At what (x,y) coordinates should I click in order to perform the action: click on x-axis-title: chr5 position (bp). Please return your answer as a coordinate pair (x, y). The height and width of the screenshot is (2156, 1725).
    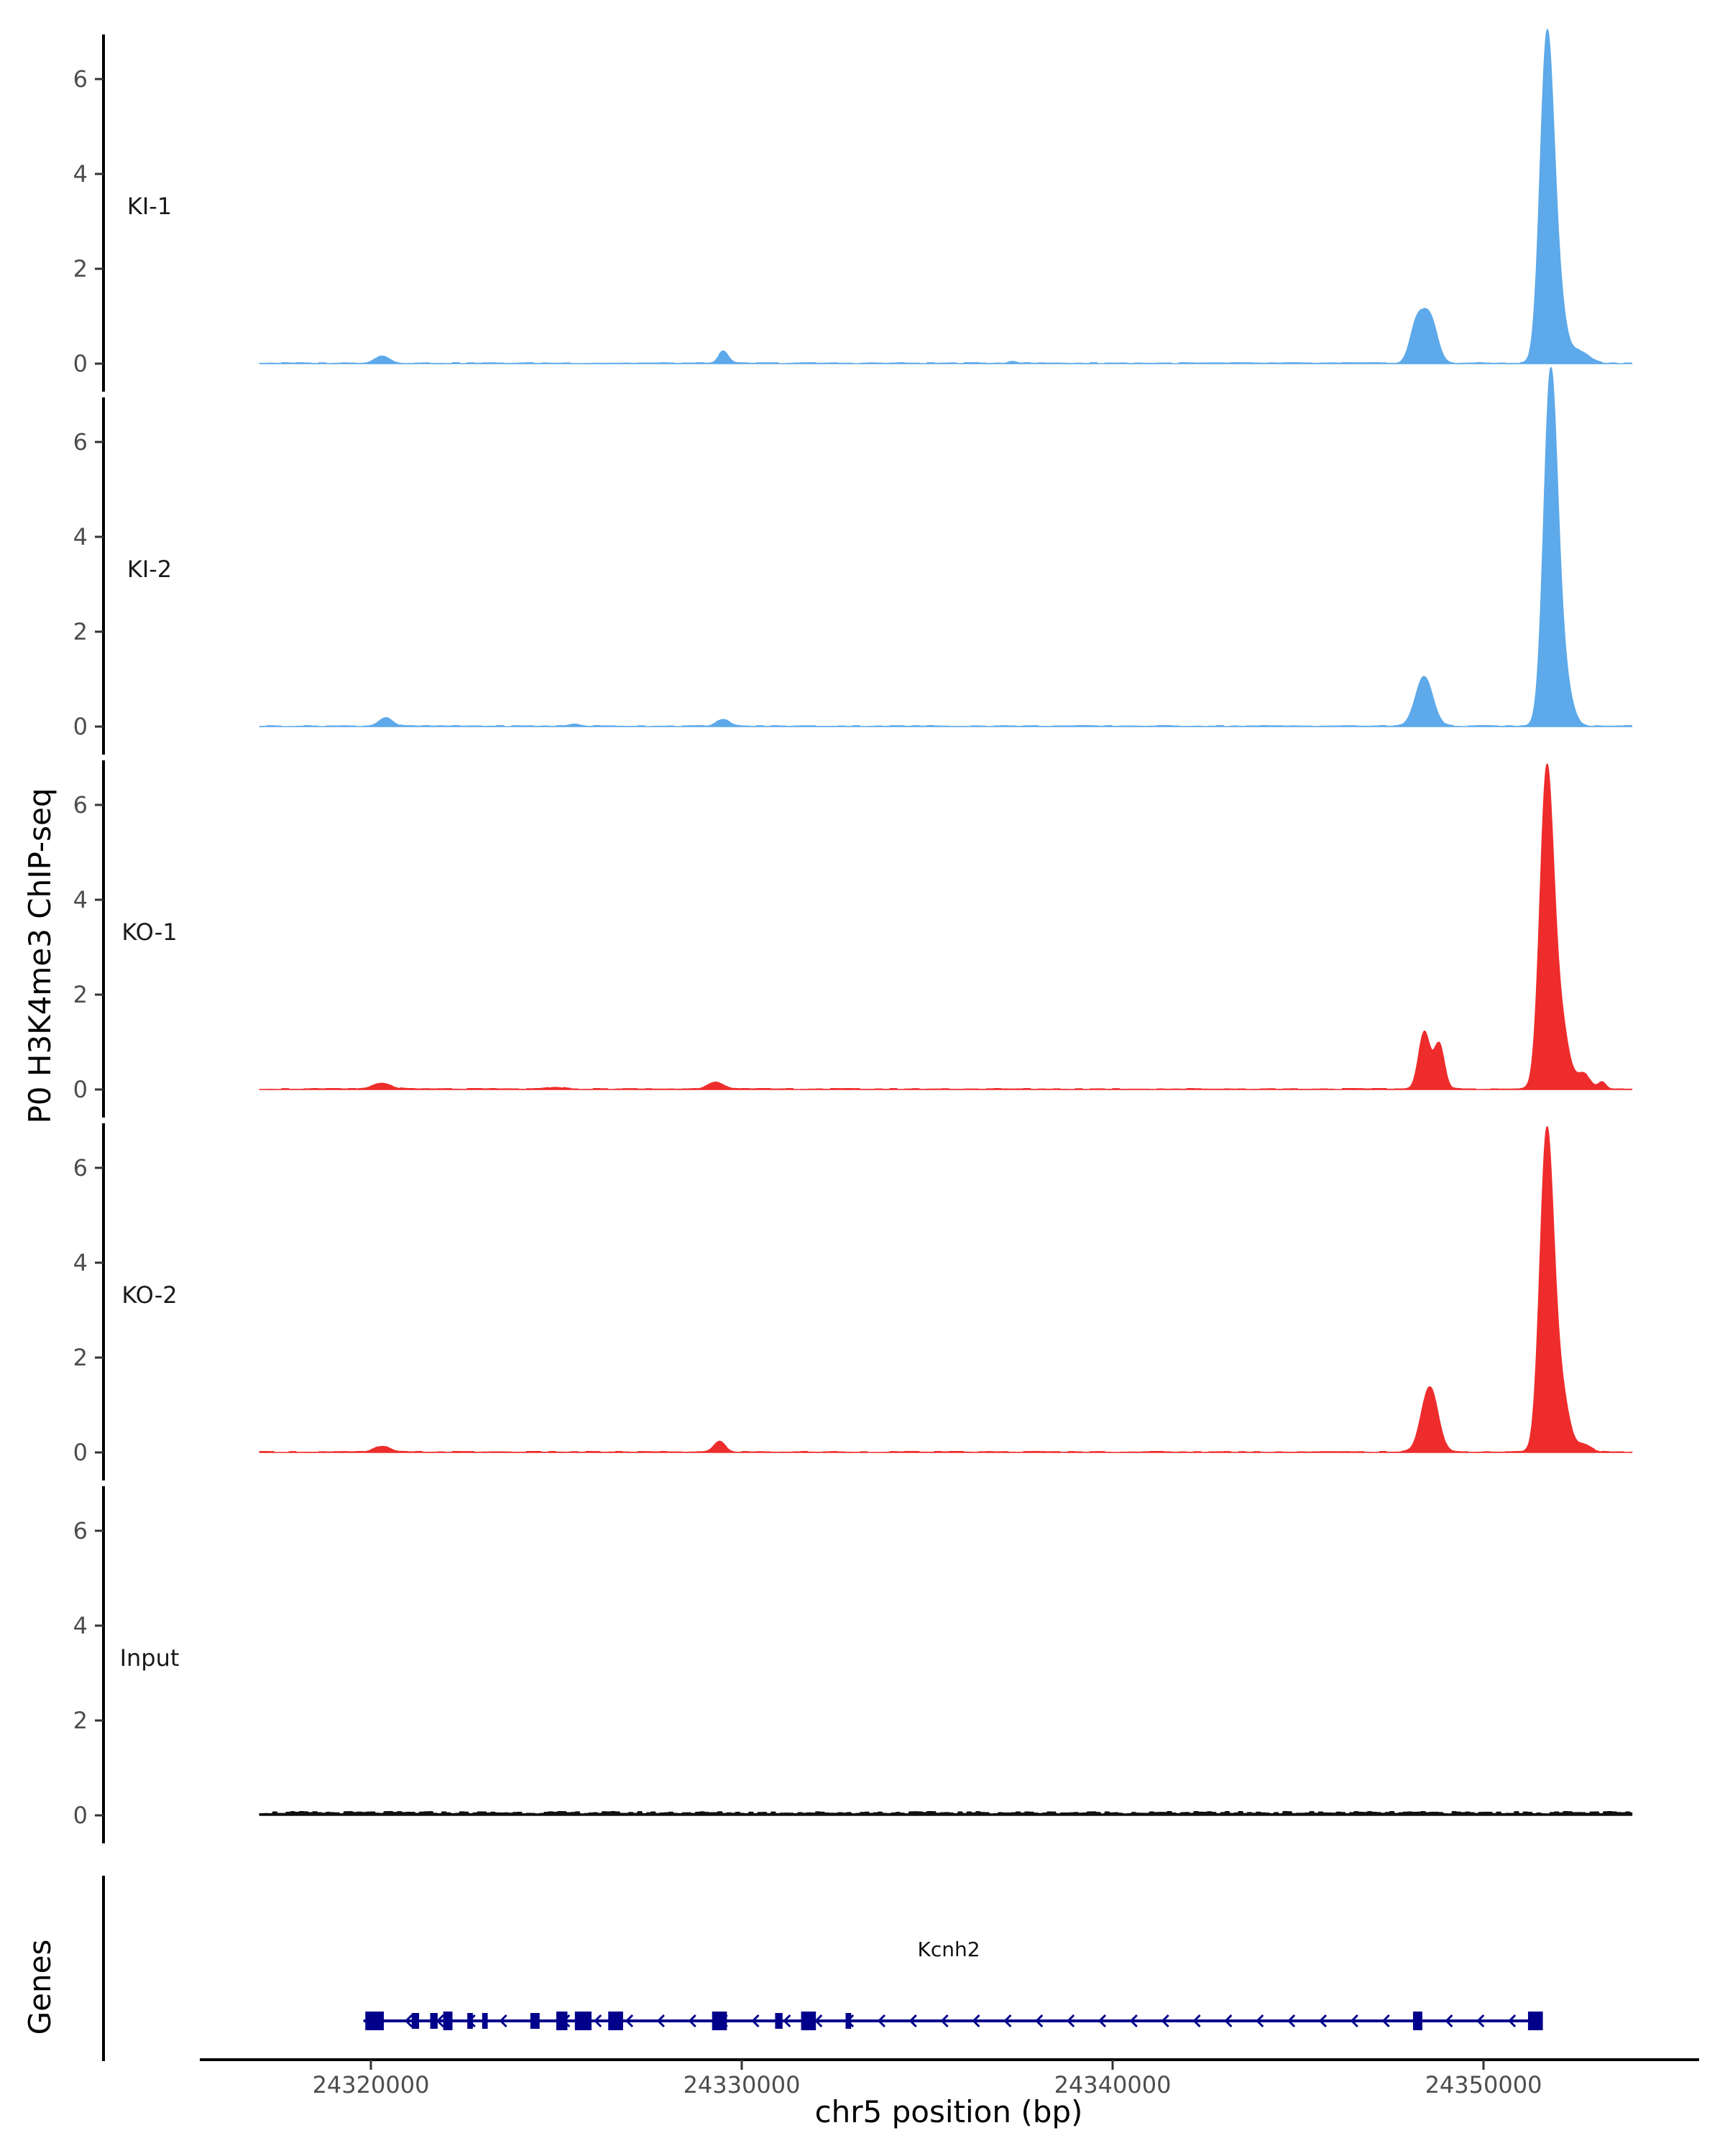
    Looking at the image, I should click on (949, 2111).